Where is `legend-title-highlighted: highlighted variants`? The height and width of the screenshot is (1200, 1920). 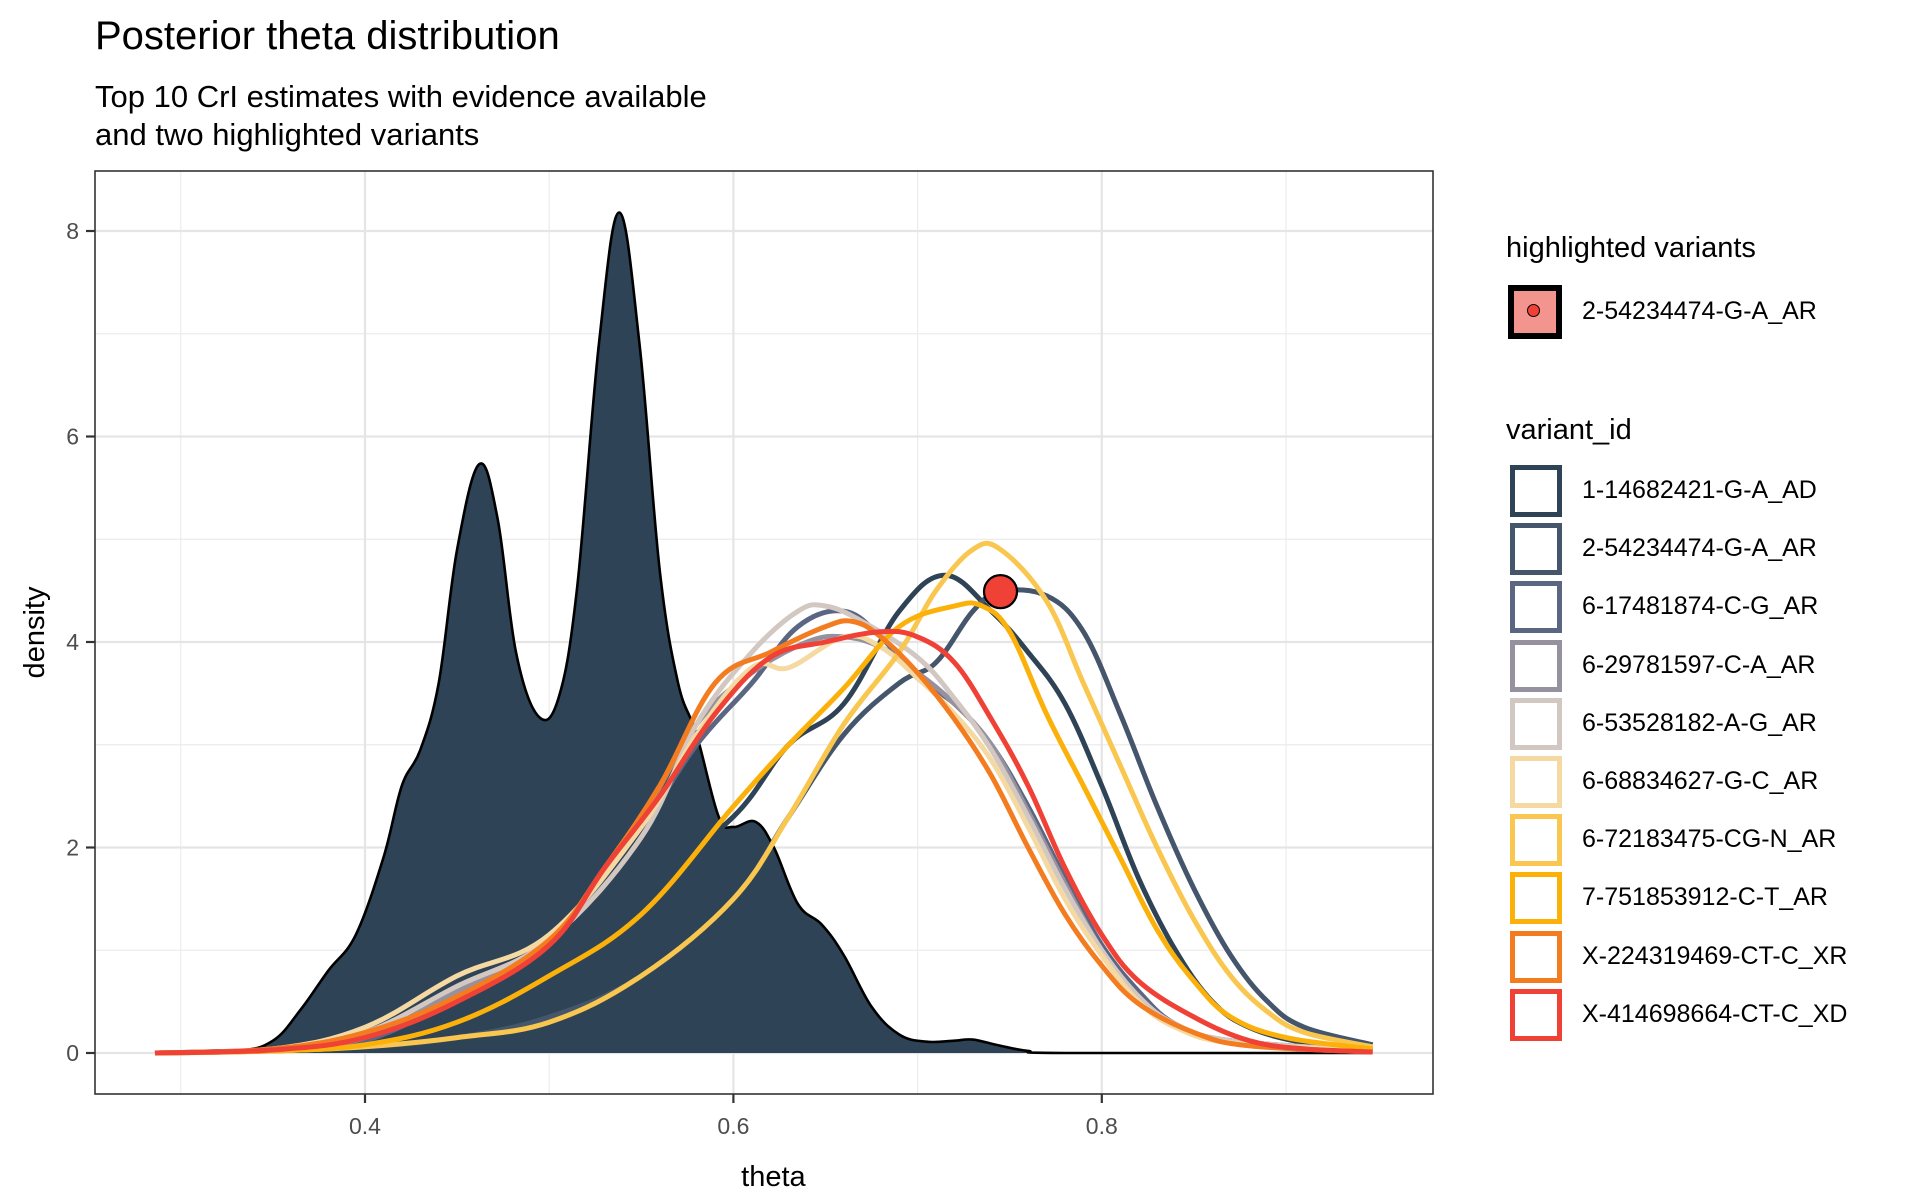 legend-title-highlighted: highlighted variants is located at coordinates (1631, 248).